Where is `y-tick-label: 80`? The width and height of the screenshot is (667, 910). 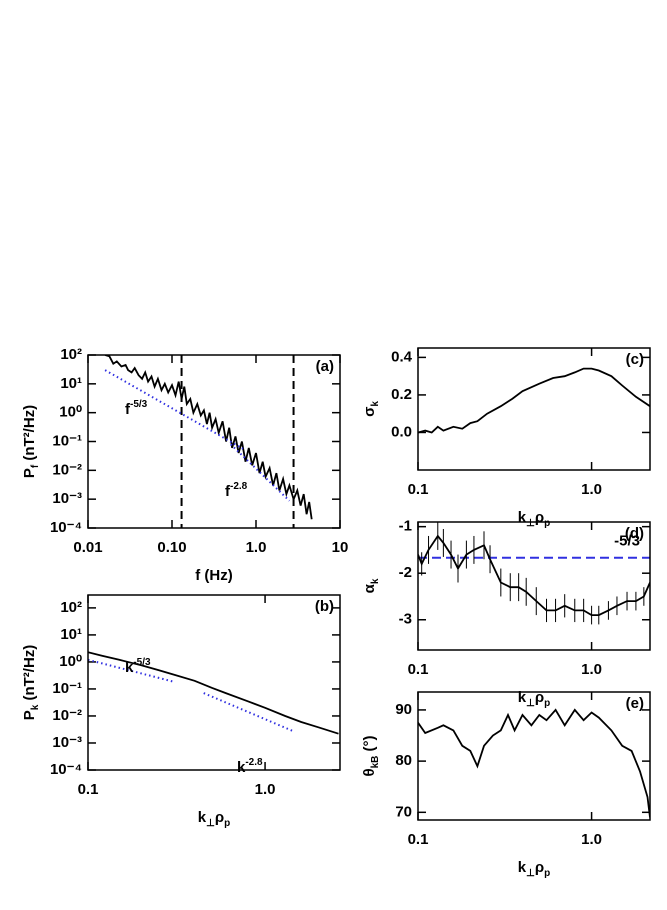 y-tick-label: 80 is located at coordinates (403, 760).